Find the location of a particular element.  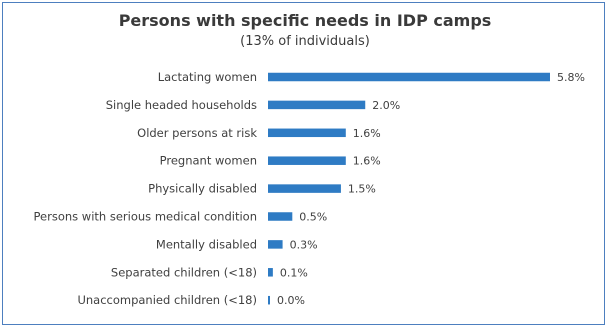

chart-subtitle: (13% of individuals) is located at coordinates (305, 41).